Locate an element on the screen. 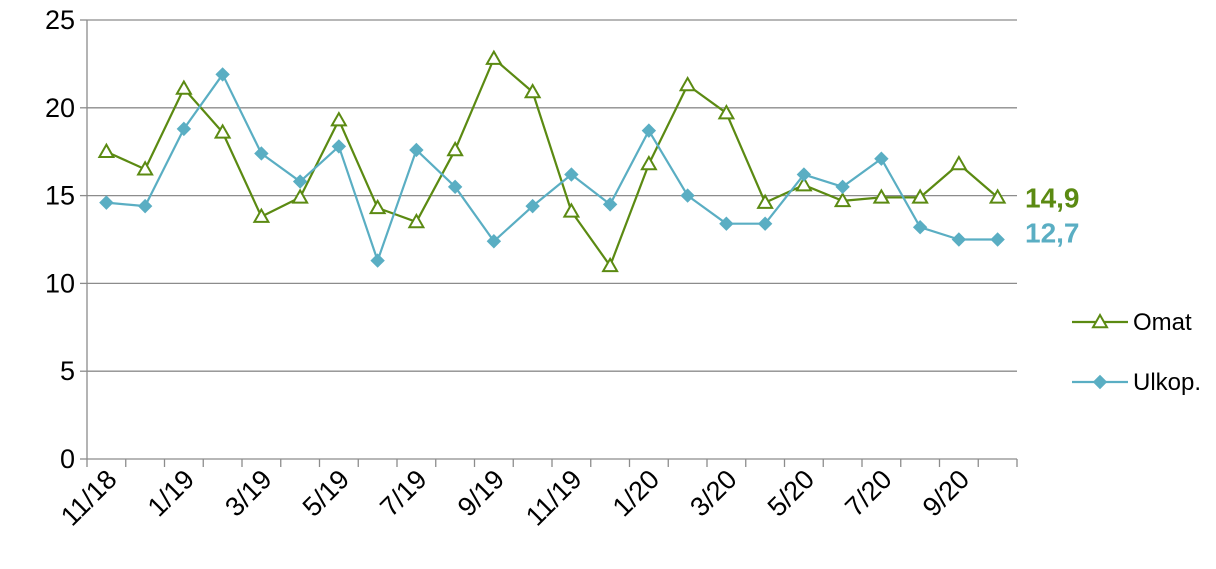 The width and height of the screenshot is (1216, 569). legend-item: Omat is located at coordinates (1132, 322).